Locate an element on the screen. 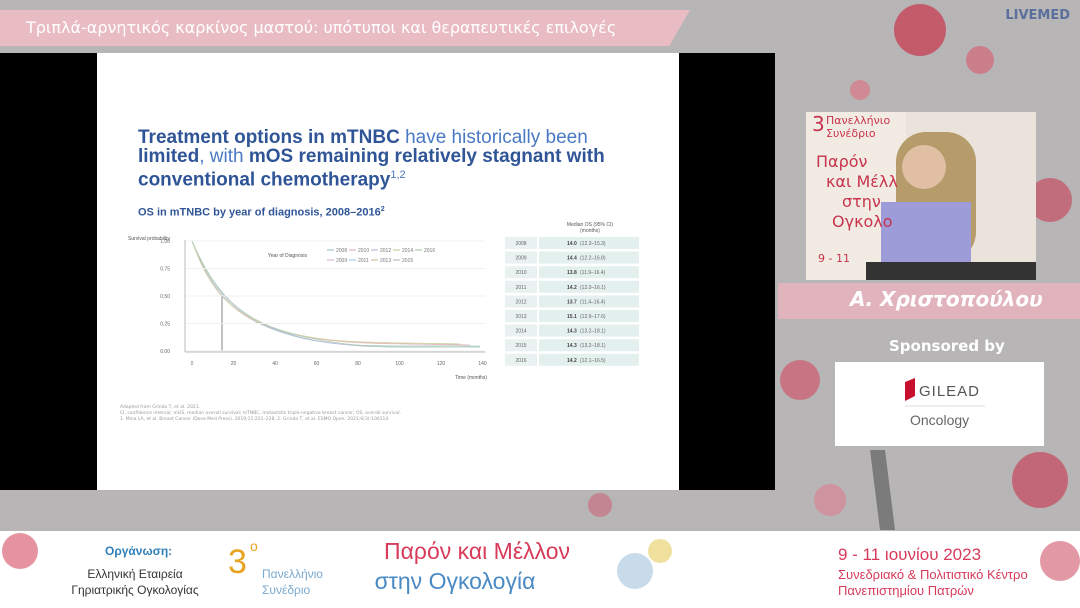 The height and width of the screenshot is (608, 1080). banner-text: 3 is located at coordinates (818, 124).